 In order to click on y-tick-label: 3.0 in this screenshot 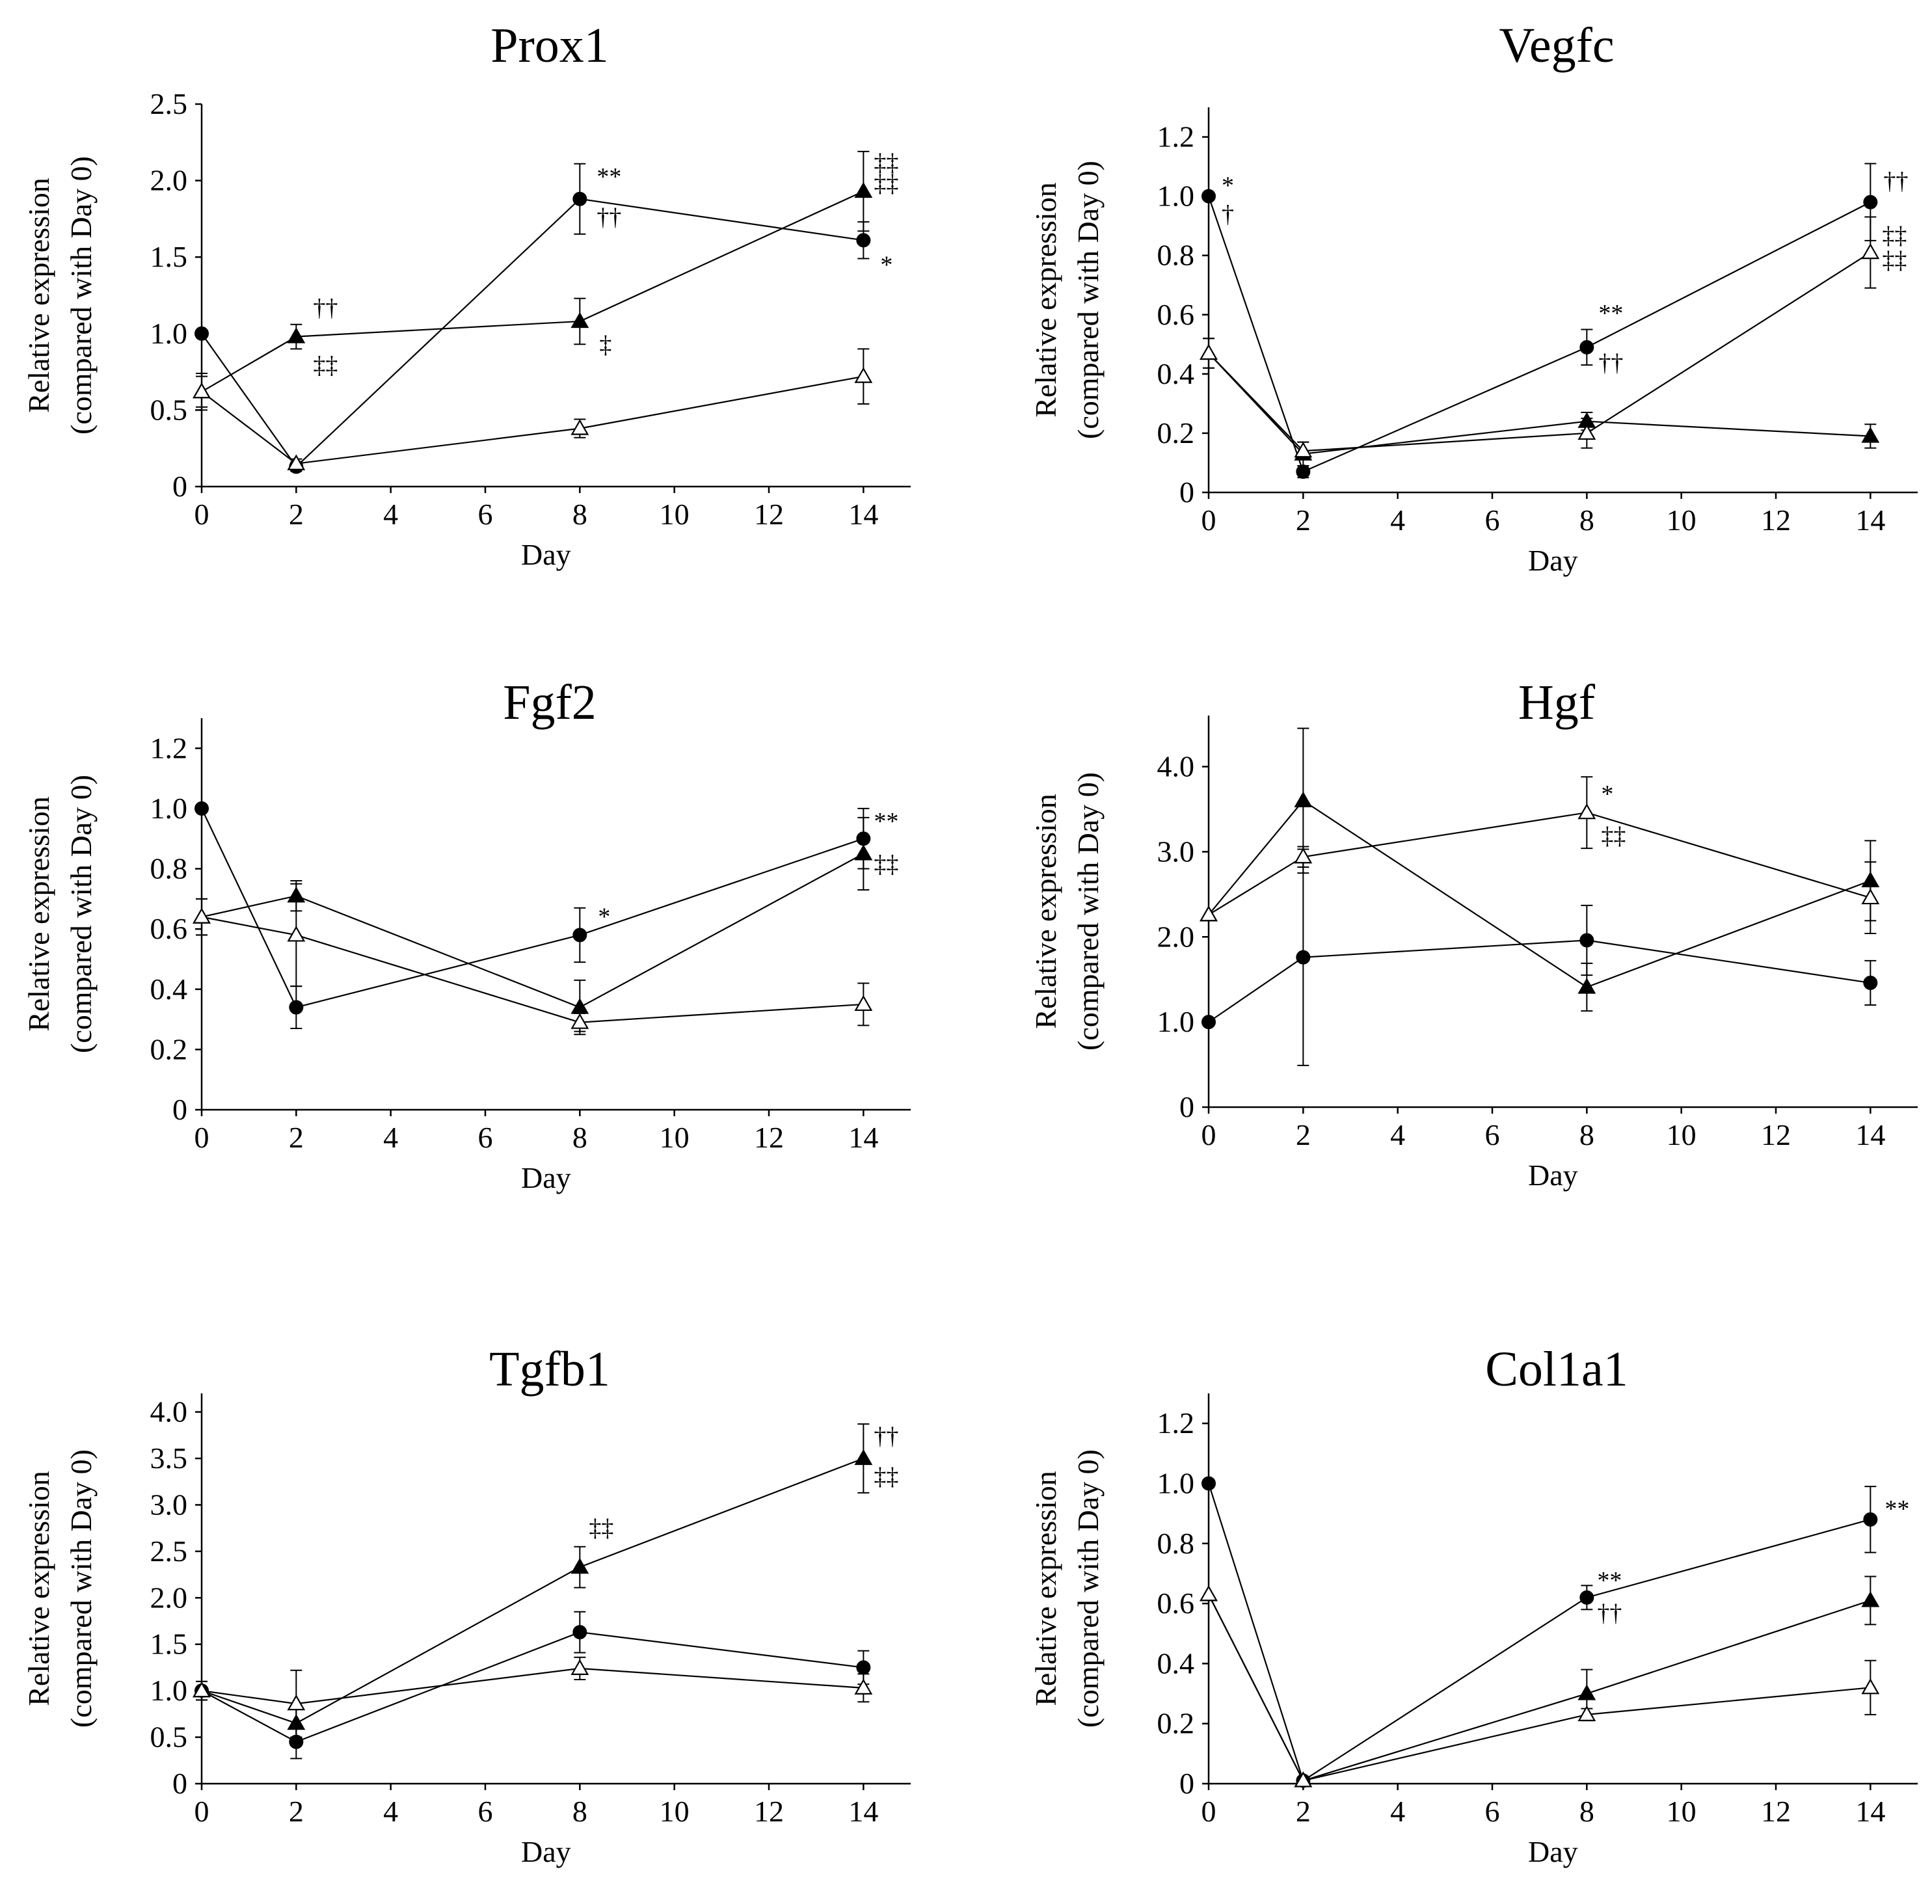, I will do `click(169, 1505)`.